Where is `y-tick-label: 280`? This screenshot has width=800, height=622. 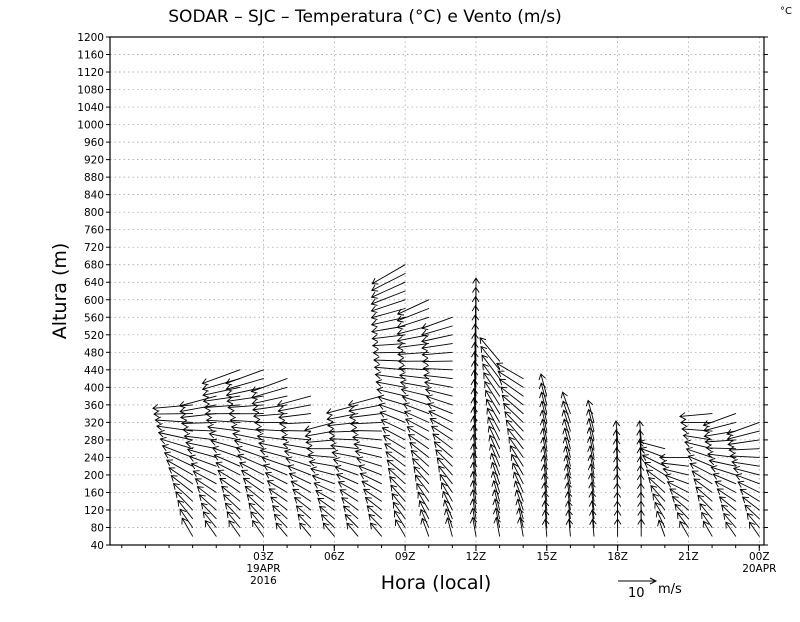
y-tick-label: 280 is located at coordinates (94, 441).